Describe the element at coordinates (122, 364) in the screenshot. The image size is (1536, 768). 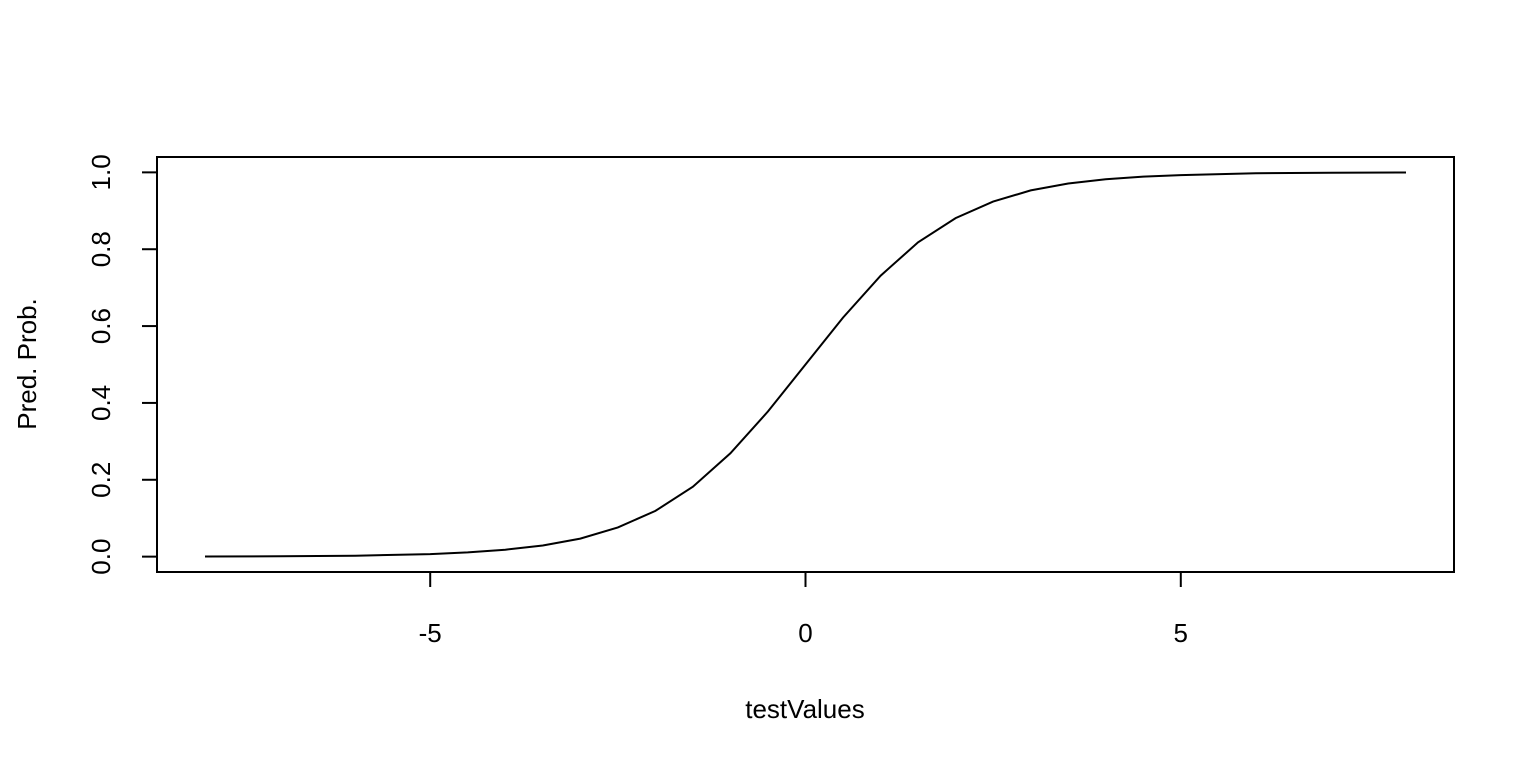
I see `y-axis: 0.0 0.2 0.4 0.6 0.8 1.0` at that location.